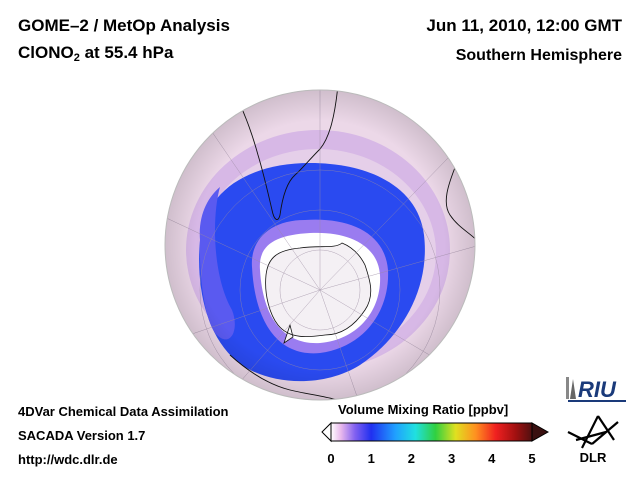 The image size is (640, 480). Describe the element at coordinates (593, 457) in the screenshot. I see `dlr-logo-text: DLR` at that location.